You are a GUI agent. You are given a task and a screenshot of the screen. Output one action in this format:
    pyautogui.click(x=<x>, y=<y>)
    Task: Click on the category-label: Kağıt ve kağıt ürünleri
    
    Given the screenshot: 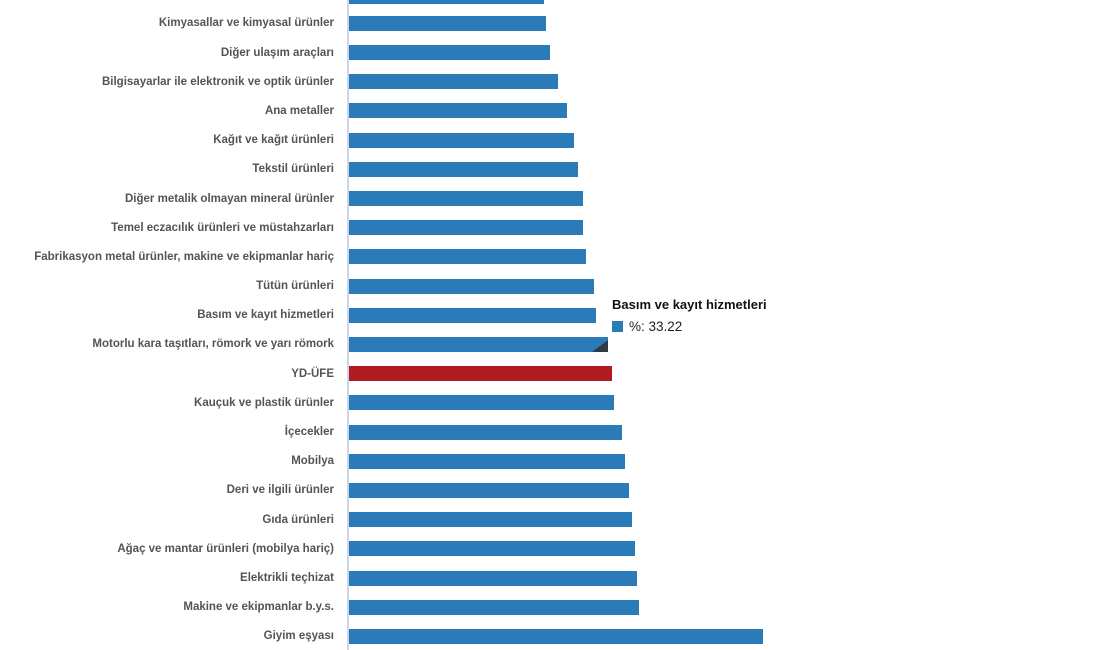 What is the action you would take?
    pyautogui.click(x=273, y=140)
    